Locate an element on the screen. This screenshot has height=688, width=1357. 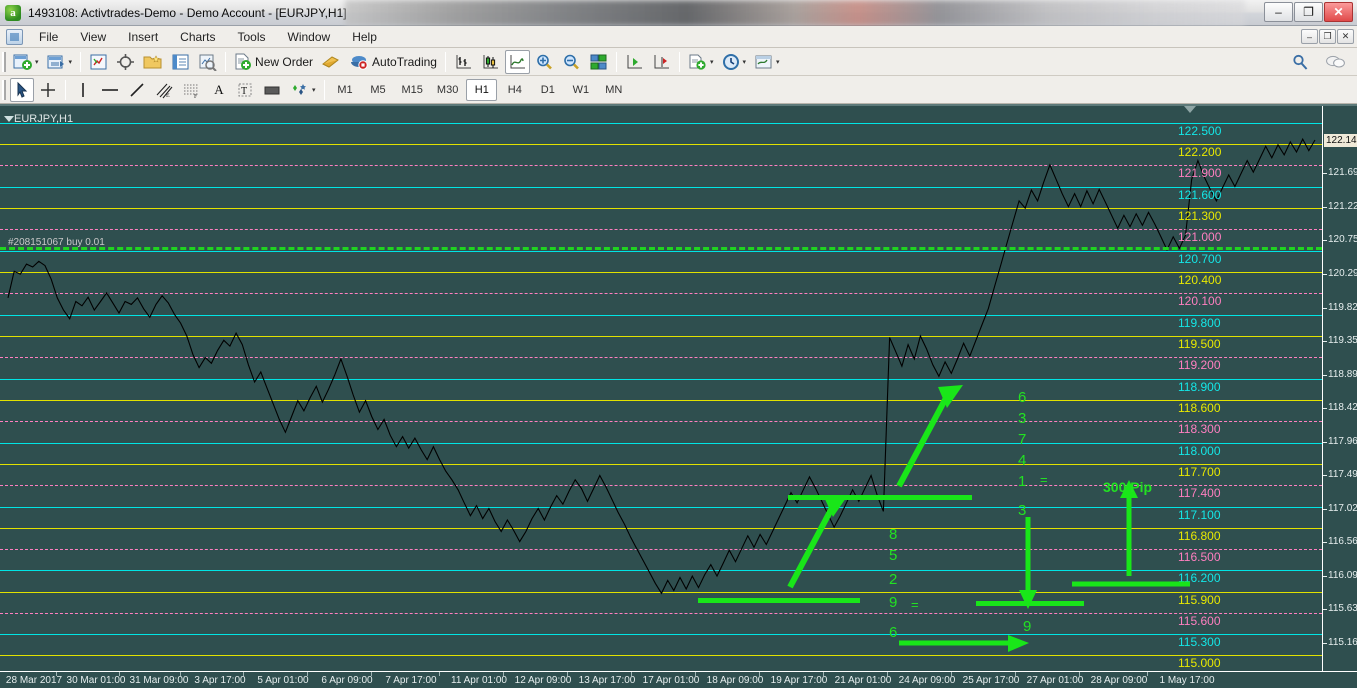
level-line-119.800 is located at coordinates (661, 315).